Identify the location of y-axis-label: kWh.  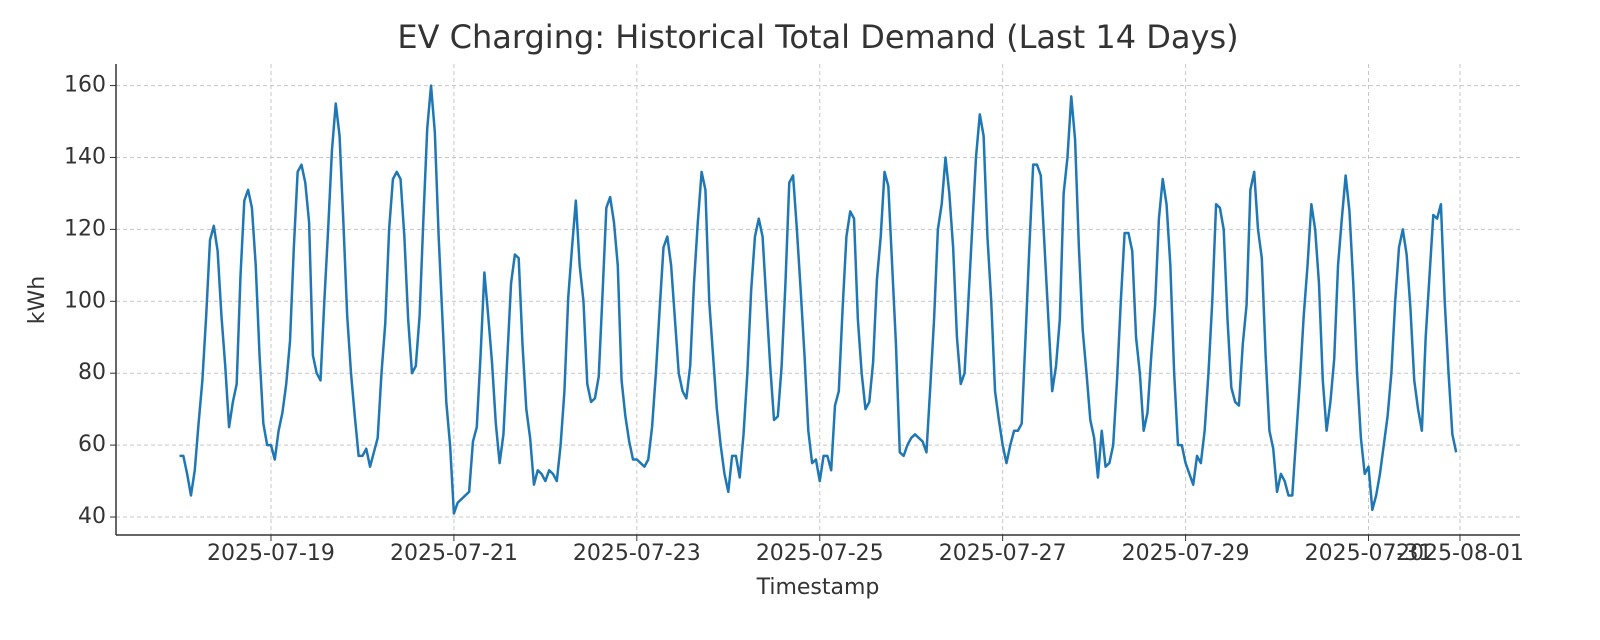
(37, 300).